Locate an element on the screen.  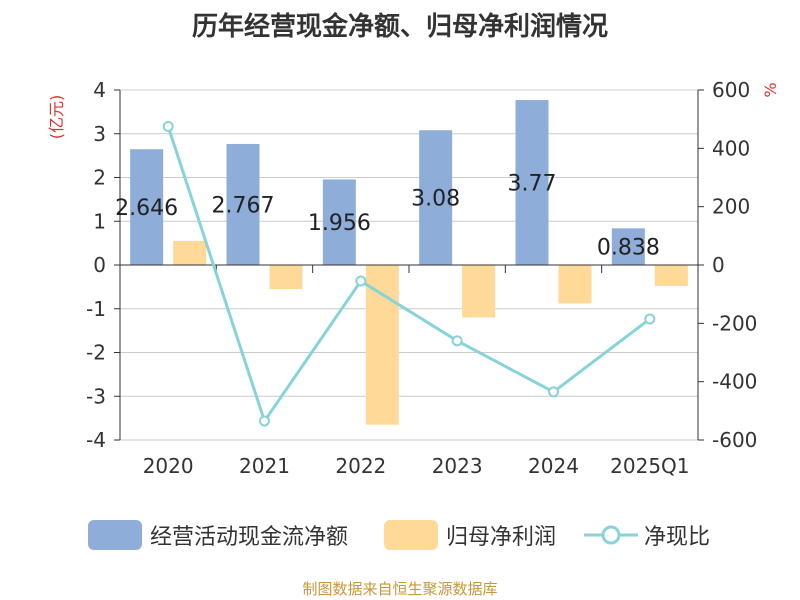
x-tick-label: 2024 is located at coordinates (553, 466).